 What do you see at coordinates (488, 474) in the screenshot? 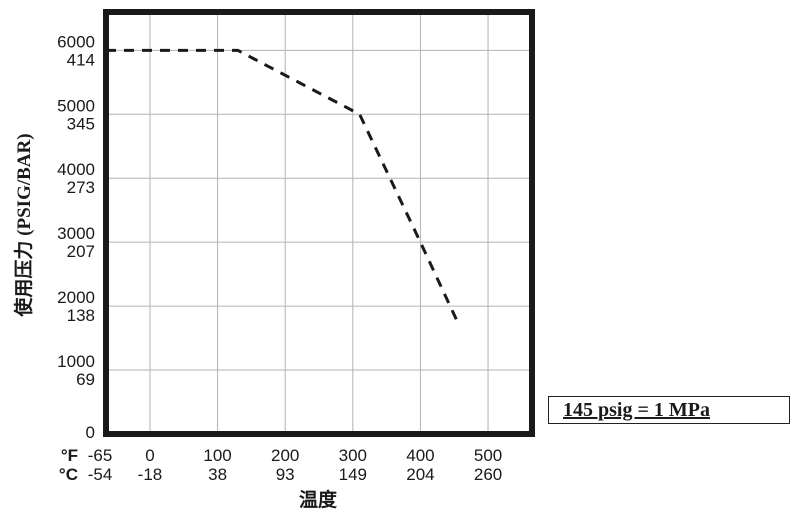
I see `x-tick-label-c: 260` at bounding box center [488, 474].